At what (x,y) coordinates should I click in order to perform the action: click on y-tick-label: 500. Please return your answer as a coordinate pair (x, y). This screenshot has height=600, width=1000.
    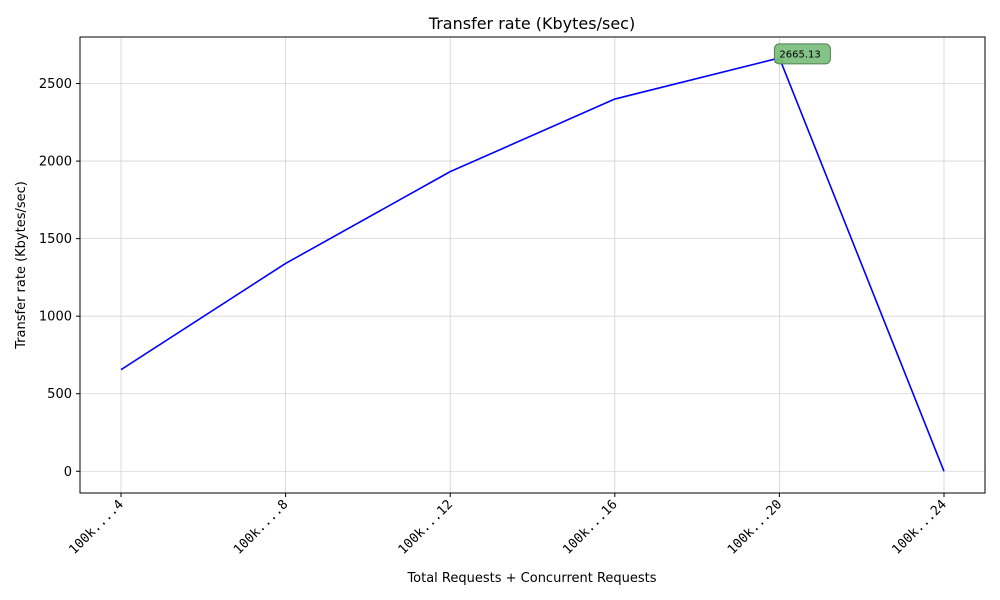
    Looking at the image, I should click on (59, 394).